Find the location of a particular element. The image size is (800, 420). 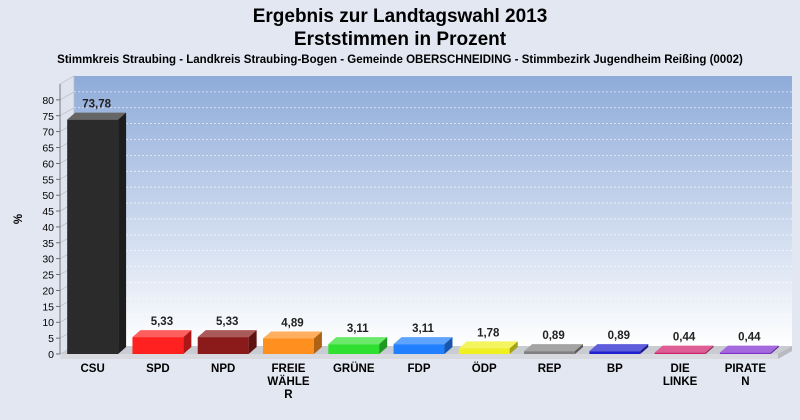

y-tick-label: 20 is located at coordinates (48, 291).